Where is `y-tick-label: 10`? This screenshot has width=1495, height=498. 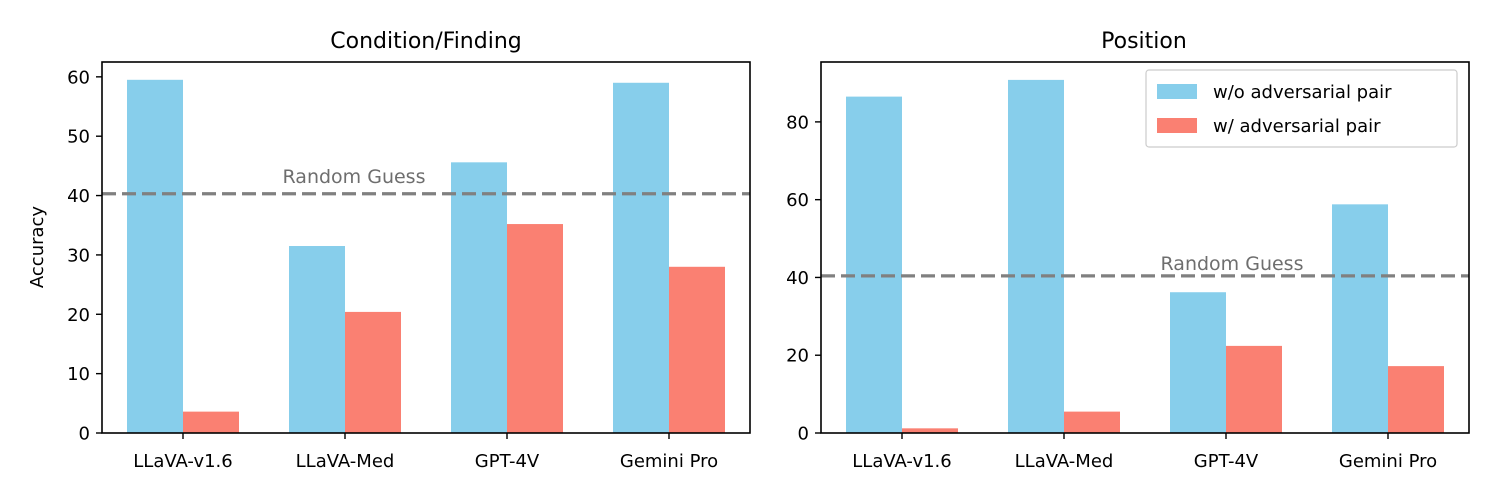 y-tick-label: 10 is located at coordinates (78, 374).